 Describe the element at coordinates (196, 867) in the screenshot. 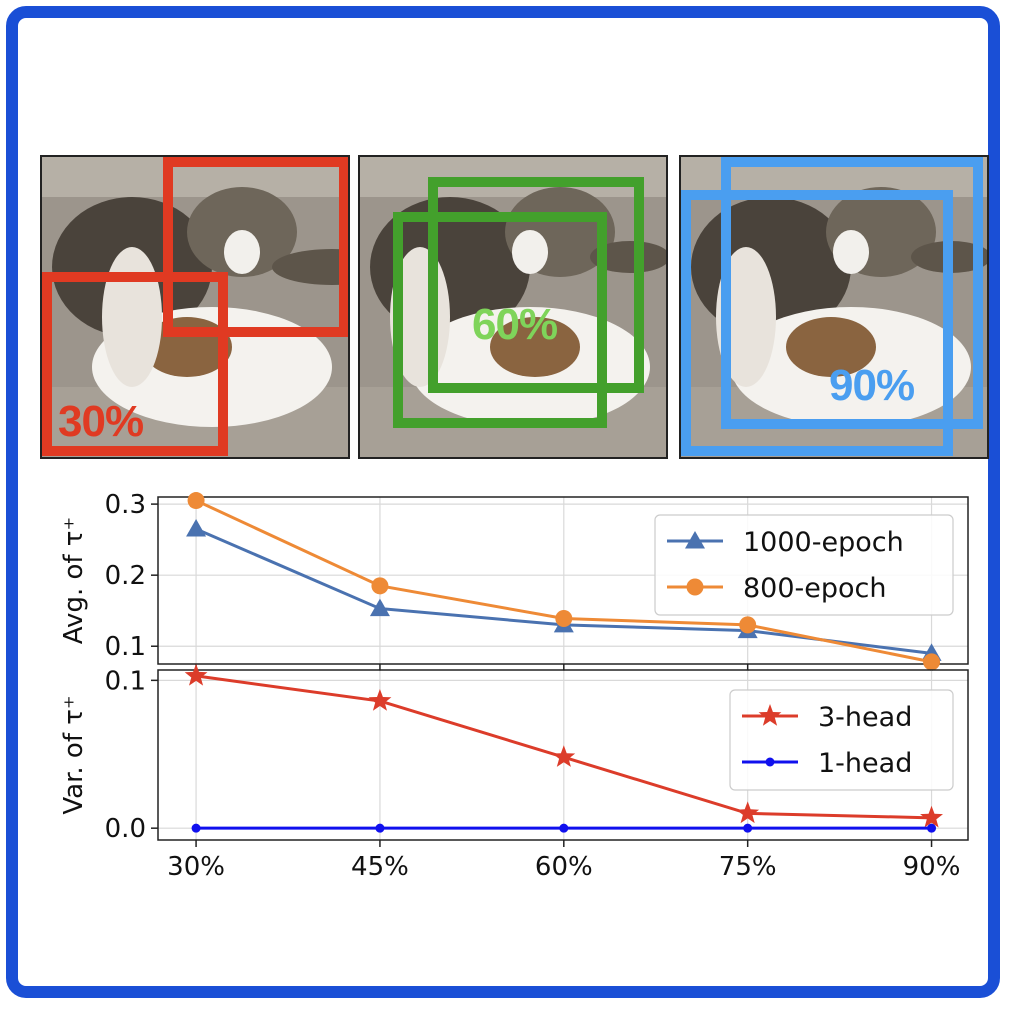

I see `x-tick-label: 30%` at that location.